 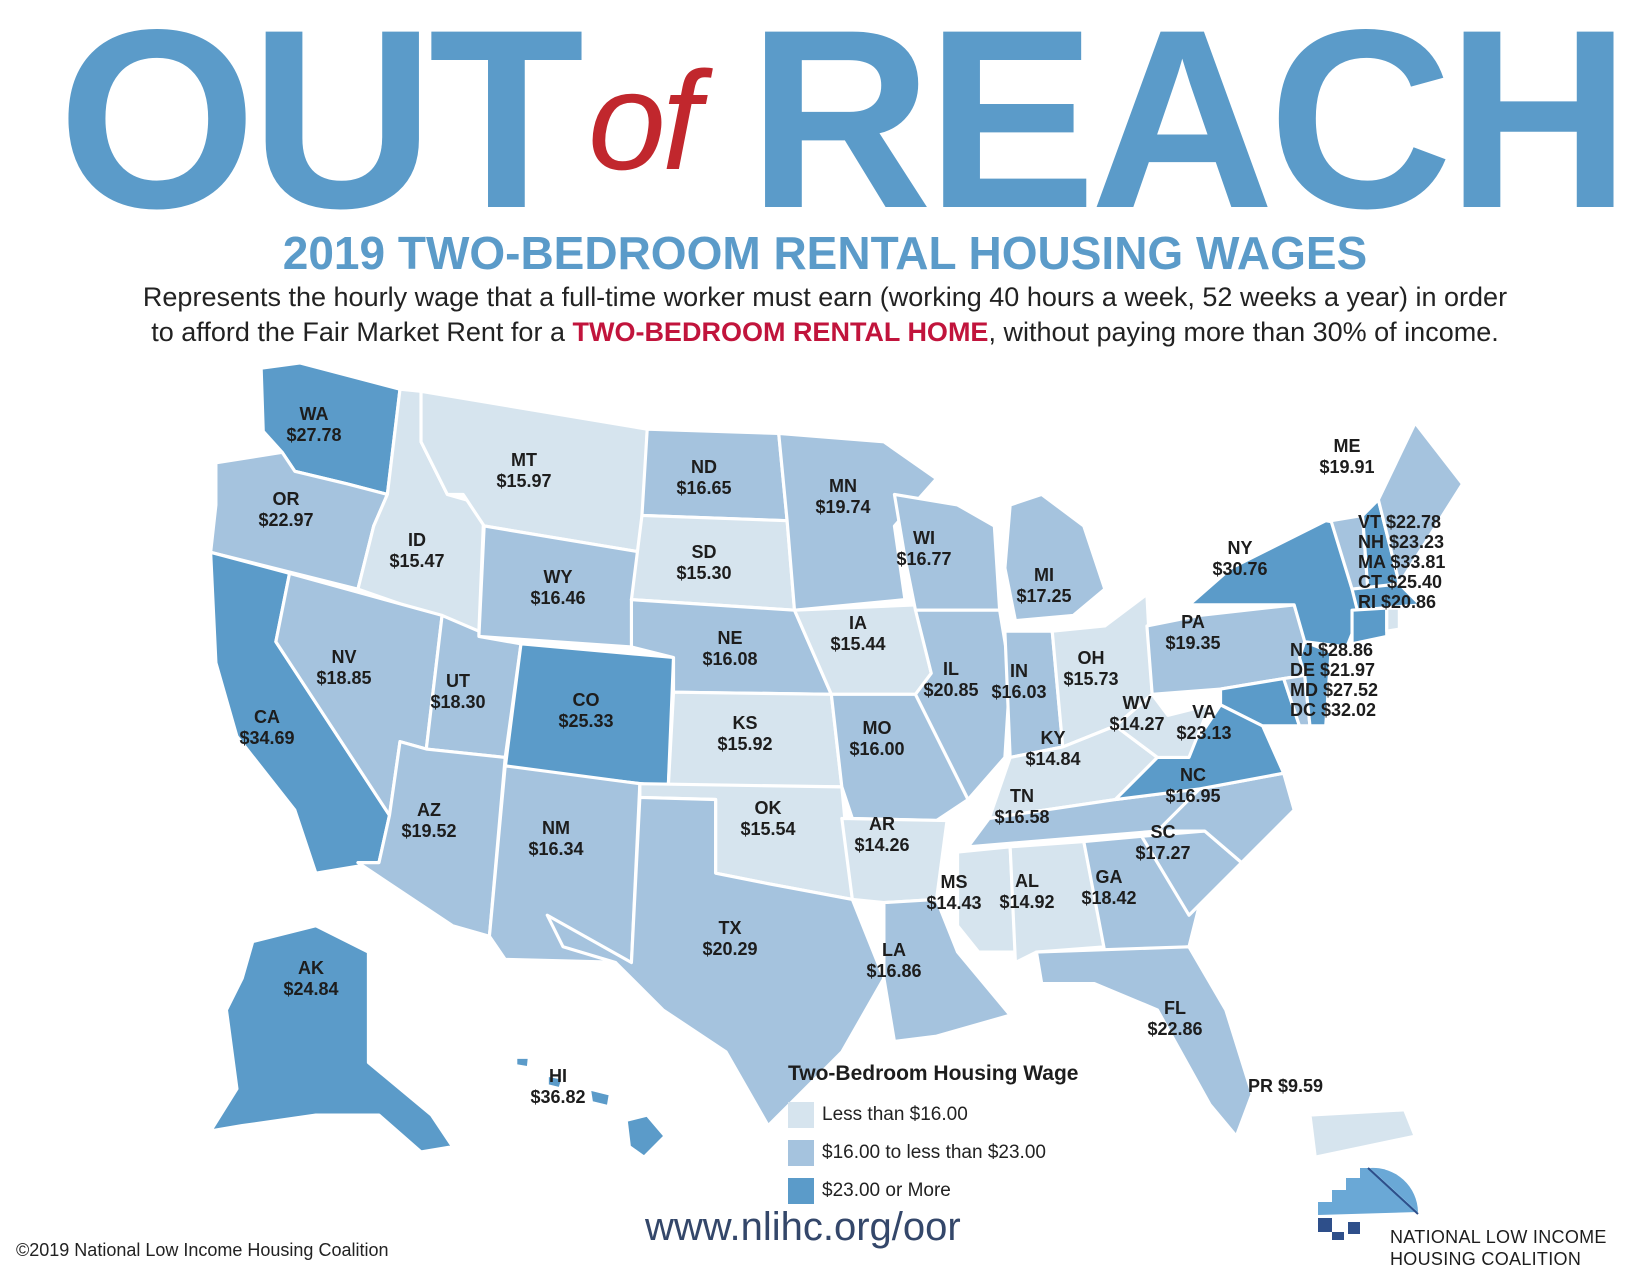 I want to click on legend-item-high: $23.00 or More, so click(x=933, y=1191).